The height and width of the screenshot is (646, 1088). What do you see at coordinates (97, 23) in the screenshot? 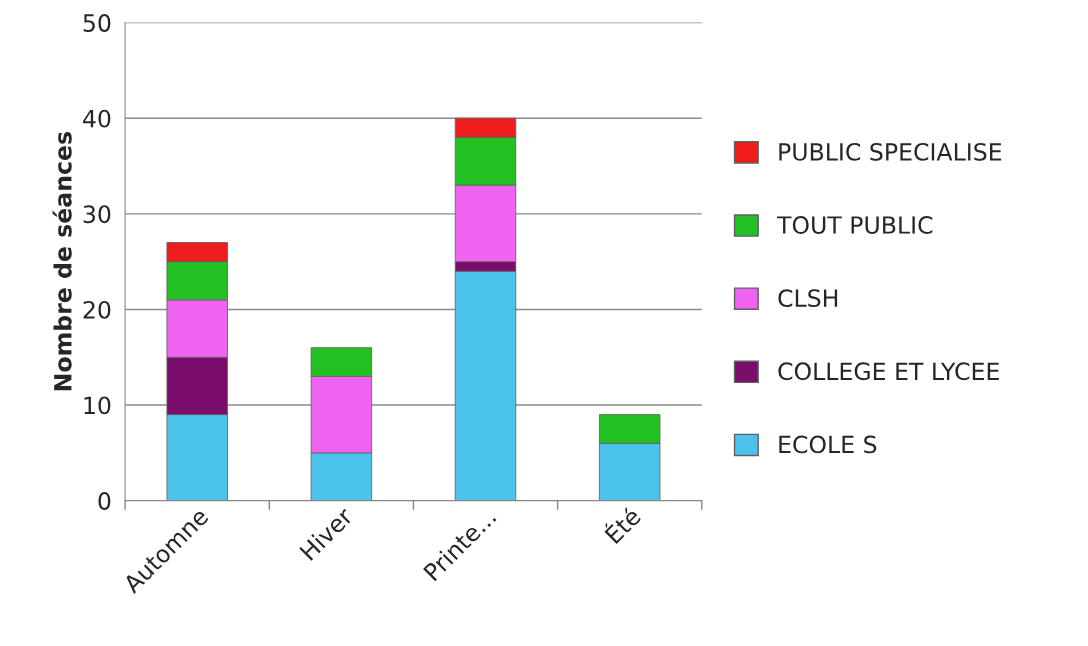
I see `y-tick-label: 50` at bounding box center [97, 23].